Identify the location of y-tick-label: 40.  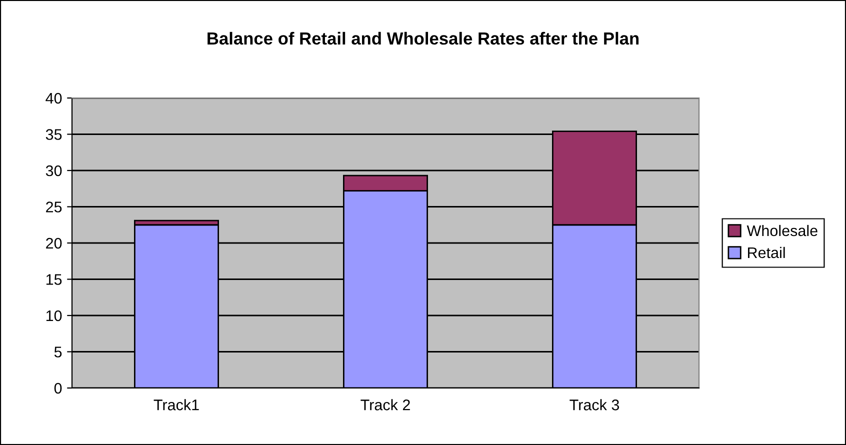
(54, 98).